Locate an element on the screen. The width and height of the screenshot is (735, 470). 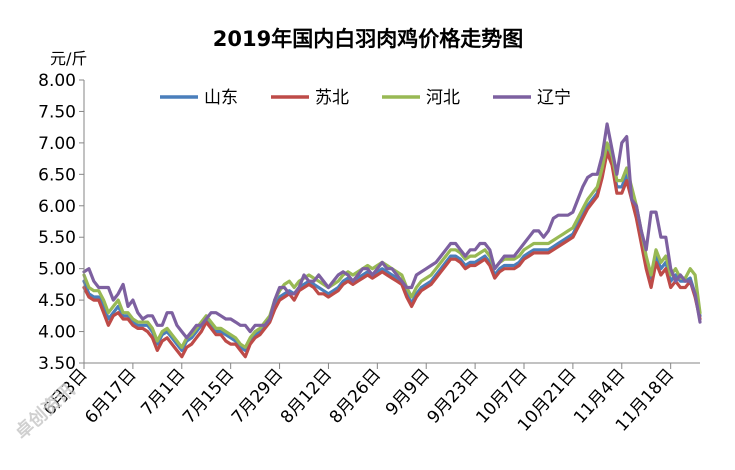
y-tick-label: 5.00 is located at coordinates (57, 270).